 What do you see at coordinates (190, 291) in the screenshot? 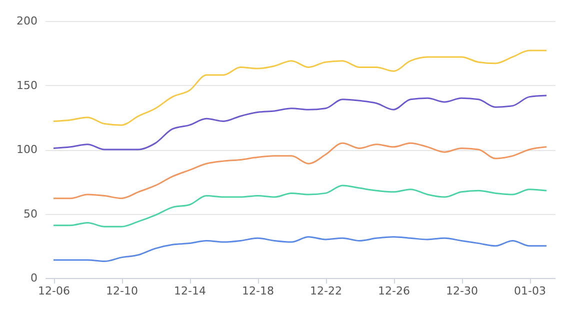
I see `x-tick-label: 12-14` at bounding box center [190, 291].